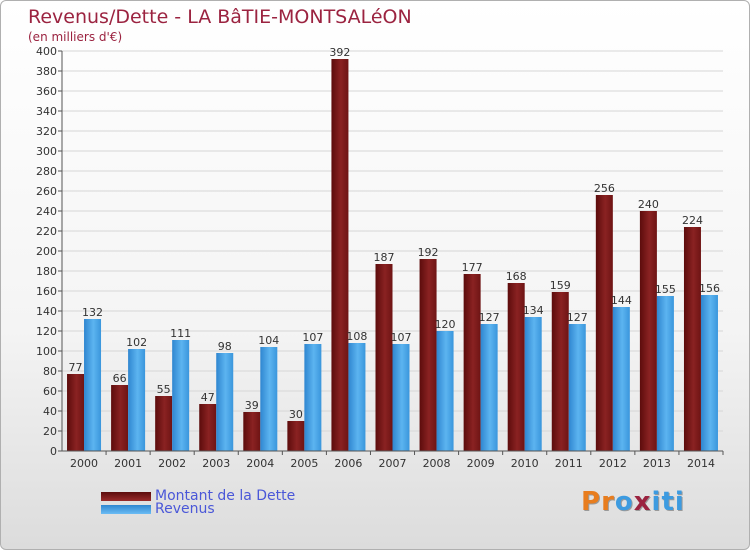 The width and height of the screenshot is (750, 550). Describe the element at coordinates (692, 220) in the screenshot. I see `data-label: 224` at that location.